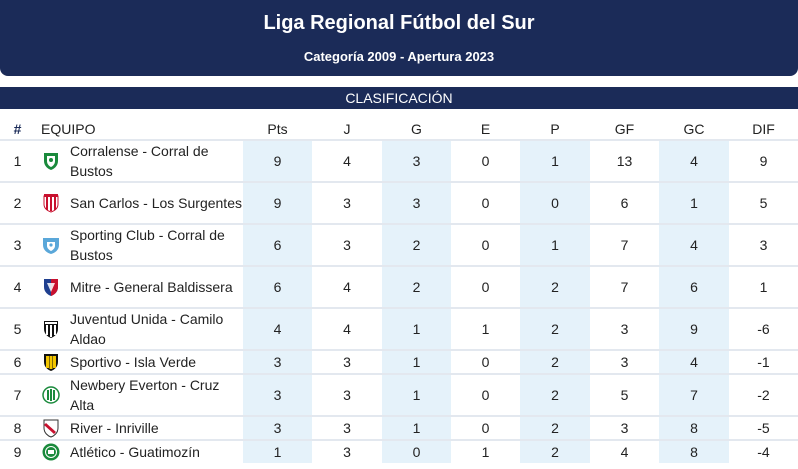 Image resolution: width=798 pixels, height=469 pixels. I want to click on position-cell: 2, so click(17, 202).